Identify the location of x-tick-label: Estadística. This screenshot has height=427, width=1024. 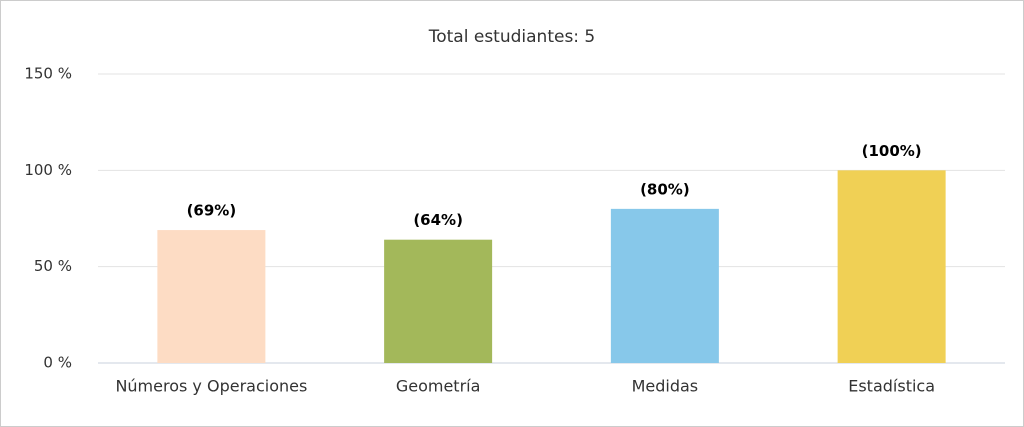
(891, 386).